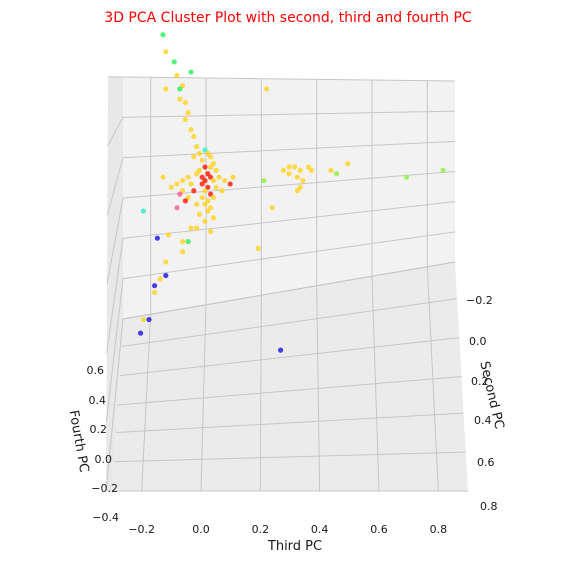 The width and height of the screenshot is (576, 576). I want to click on z-tick-label: 0.6, so click(96, 370).